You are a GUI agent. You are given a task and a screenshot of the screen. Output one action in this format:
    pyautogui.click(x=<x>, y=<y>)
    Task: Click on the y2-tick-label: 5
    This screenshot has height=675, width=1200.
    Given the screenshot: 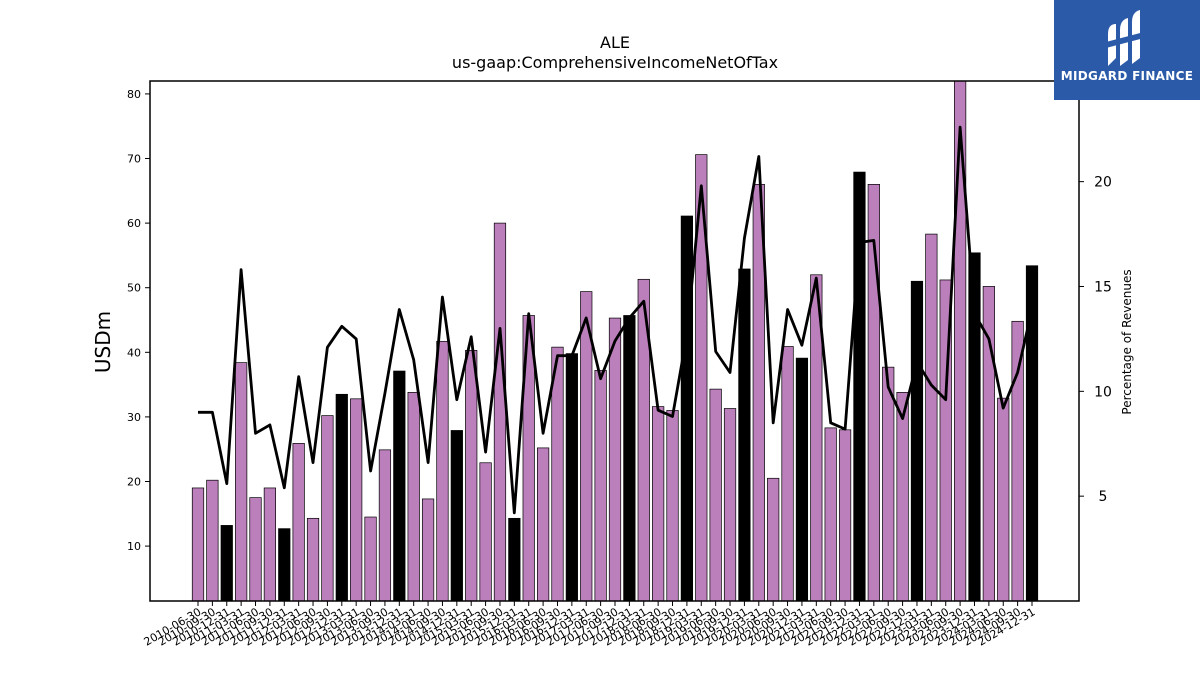 What is the action you would take?
    pyautogui.click(x=1103, y=497)
    